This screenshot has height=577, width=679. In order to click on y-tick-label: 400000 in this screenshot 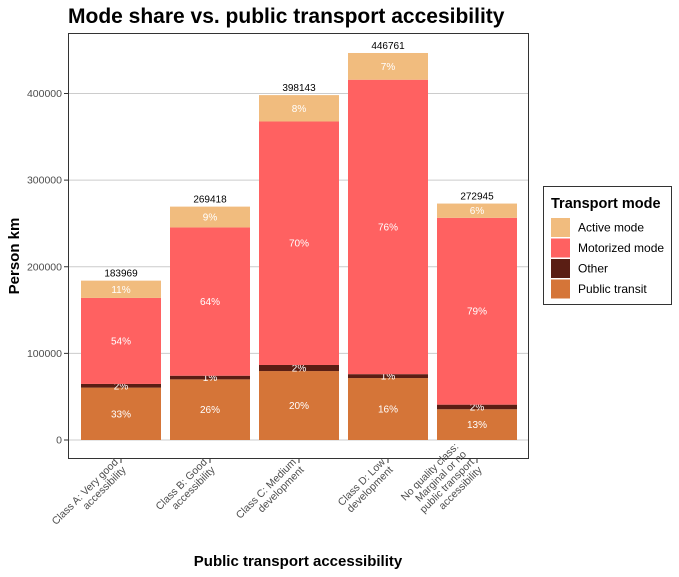, I will do `click(44, 94)`.